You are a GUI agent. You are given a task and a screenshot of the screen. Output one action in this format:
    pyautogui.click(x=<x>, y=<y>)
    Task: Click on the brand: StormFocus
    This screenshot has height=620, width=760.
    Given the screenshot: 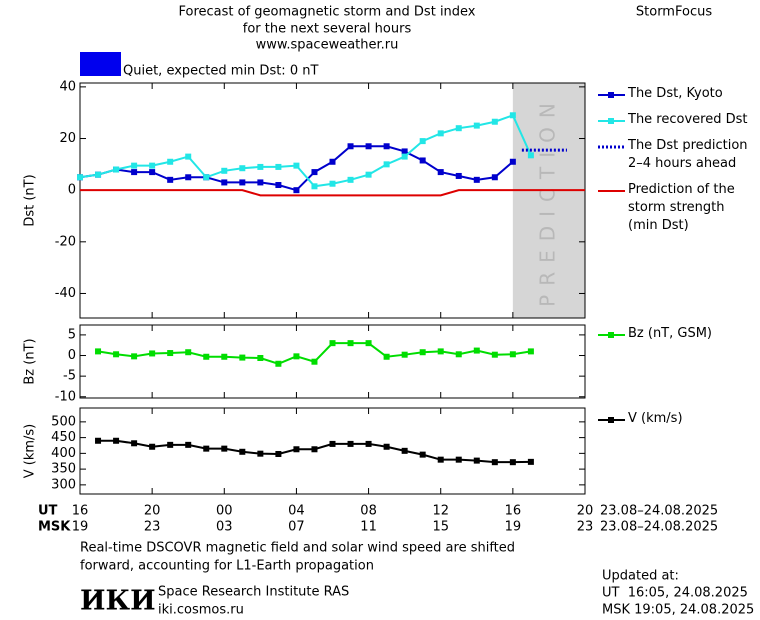 What is the action you would take?
    pyautogui.click(x=674, y=12)
    